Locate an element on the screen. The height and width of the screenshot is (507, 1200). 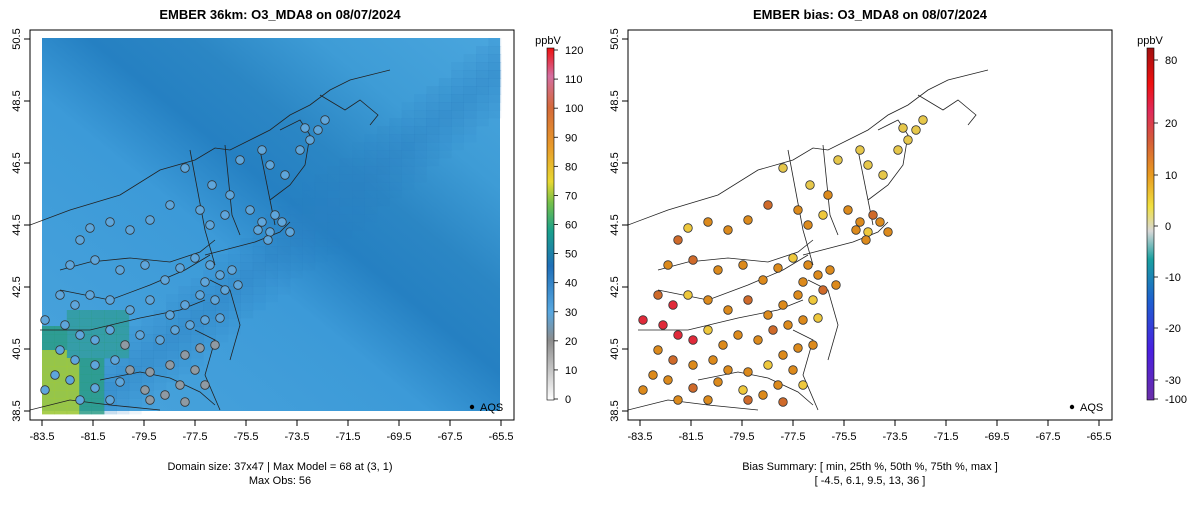
aqs-legend-label-bias: AQS is located at coordinates (1091, 408).